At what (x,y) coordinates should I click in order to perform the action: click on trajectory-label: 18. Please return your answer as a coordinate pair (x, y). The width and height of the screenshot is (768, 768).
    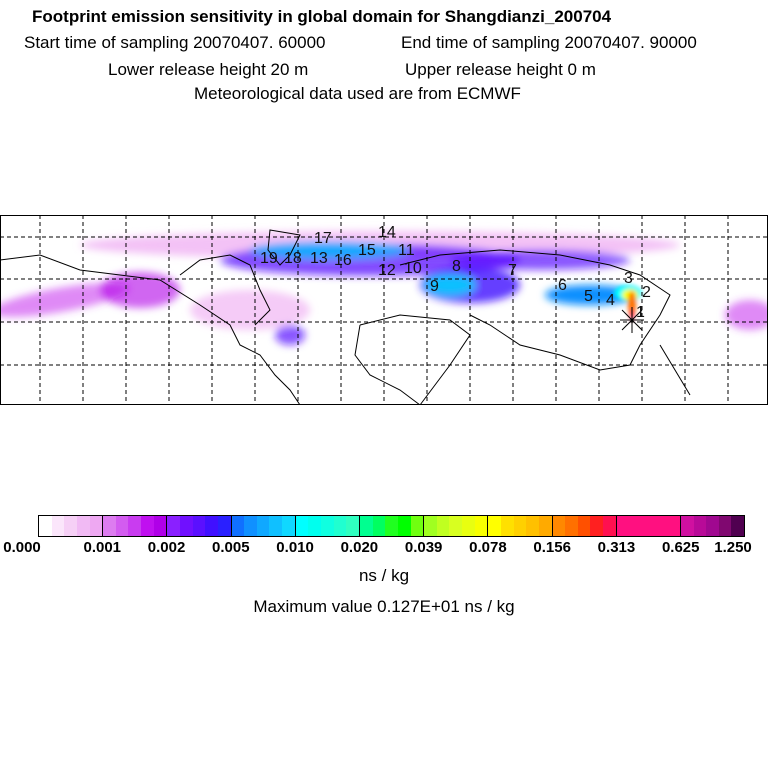
    Looking at the image, I should click on (293, 258).